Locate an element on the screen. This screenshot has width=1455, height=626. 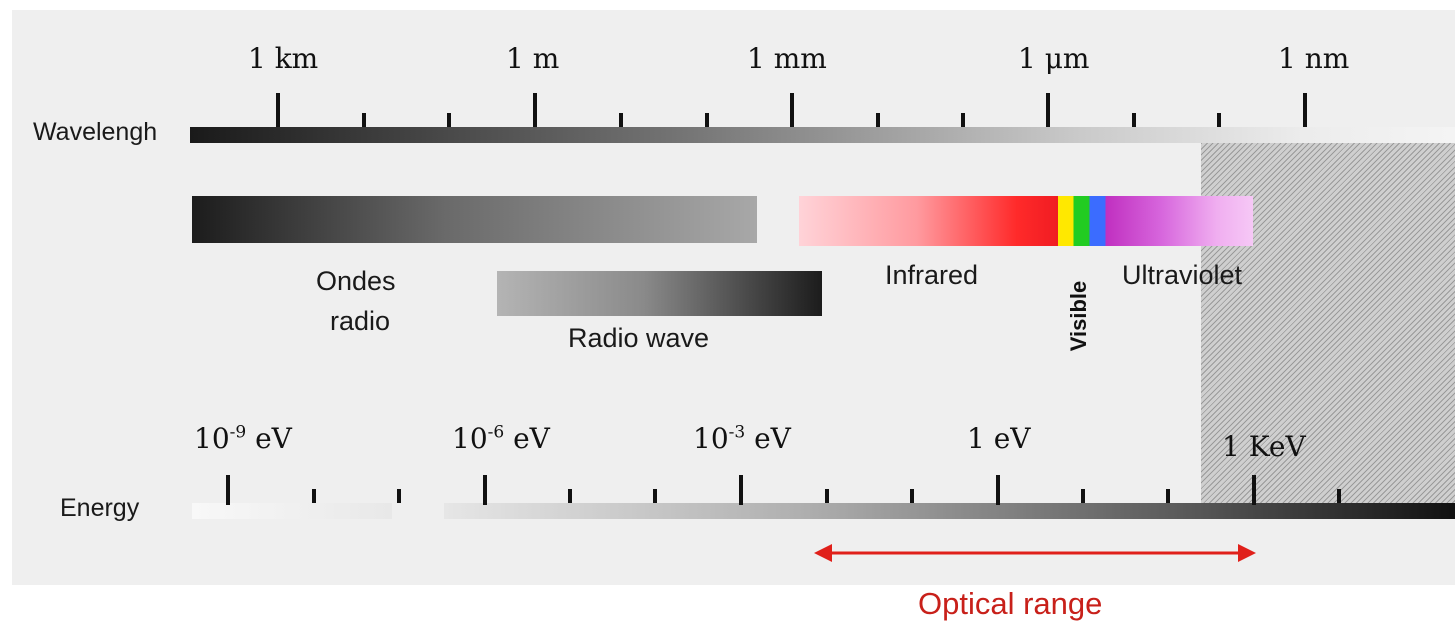
energy-tick-label-1e-6: 10-6 eV is located at coordinates (501, 438).